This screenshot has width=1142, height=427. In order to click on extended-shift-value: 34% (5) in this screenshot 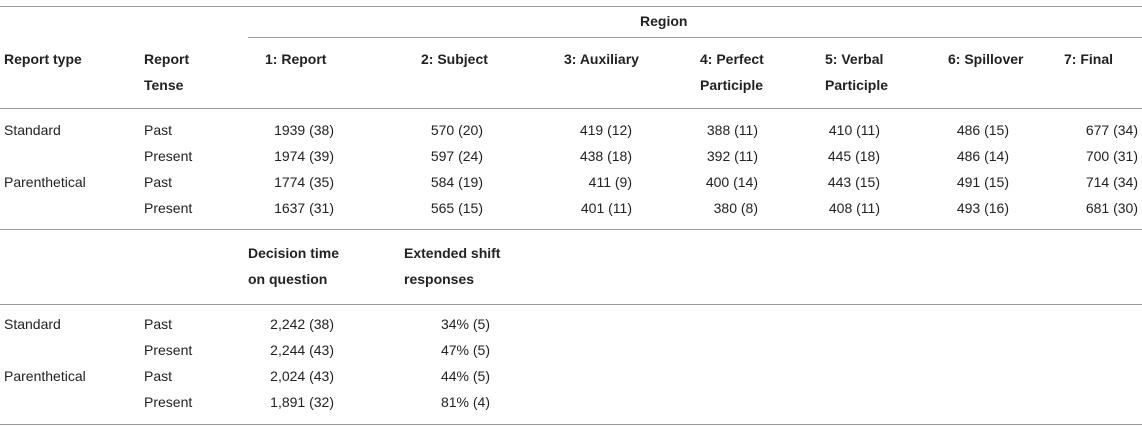, I will do `click(465, 324)`.